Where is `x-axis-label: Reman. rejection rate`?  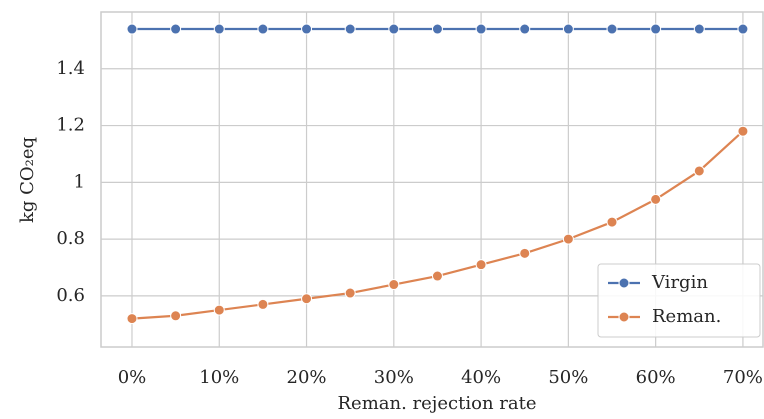 x-axis-label: Reman. rejection rate is located at coordinates (437, 403).